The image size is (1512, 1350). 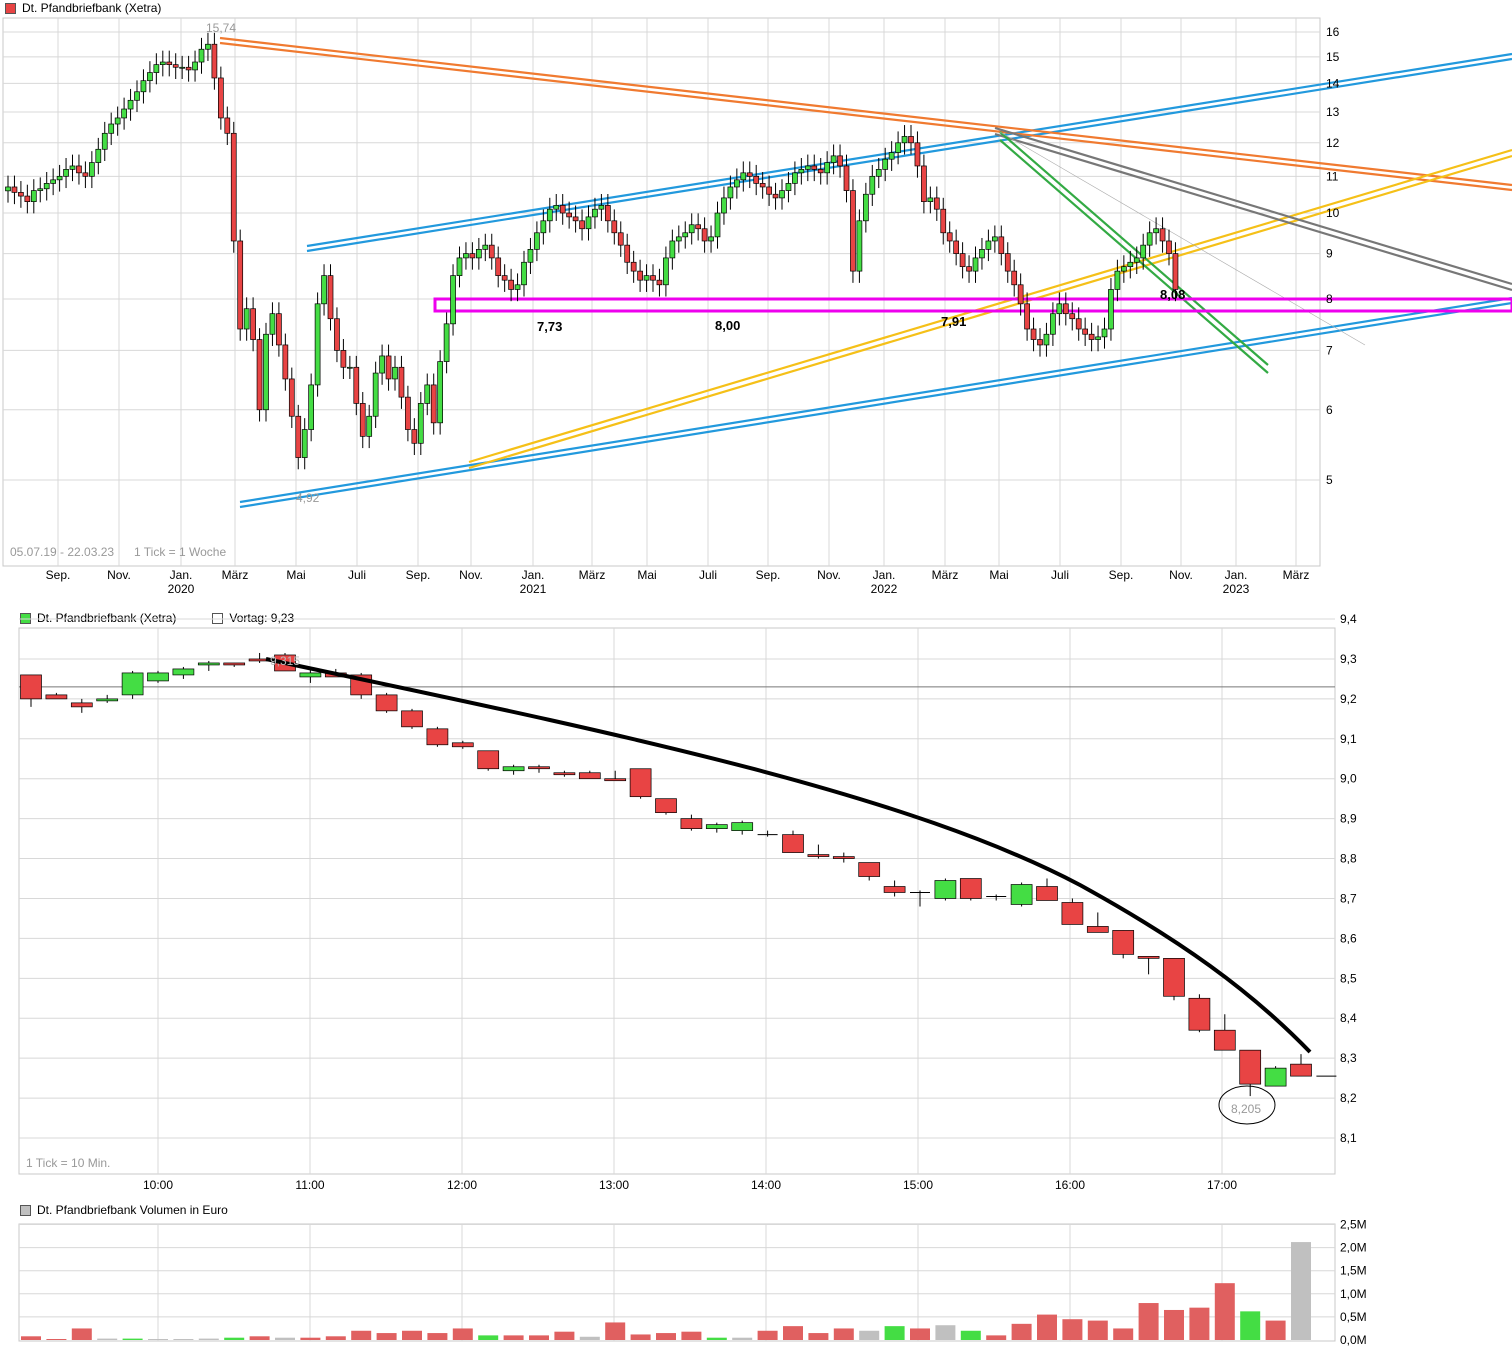 I want to click on weekly-footer-range: 05.07.19 - 22.03.23, so click(x=62, y=552).